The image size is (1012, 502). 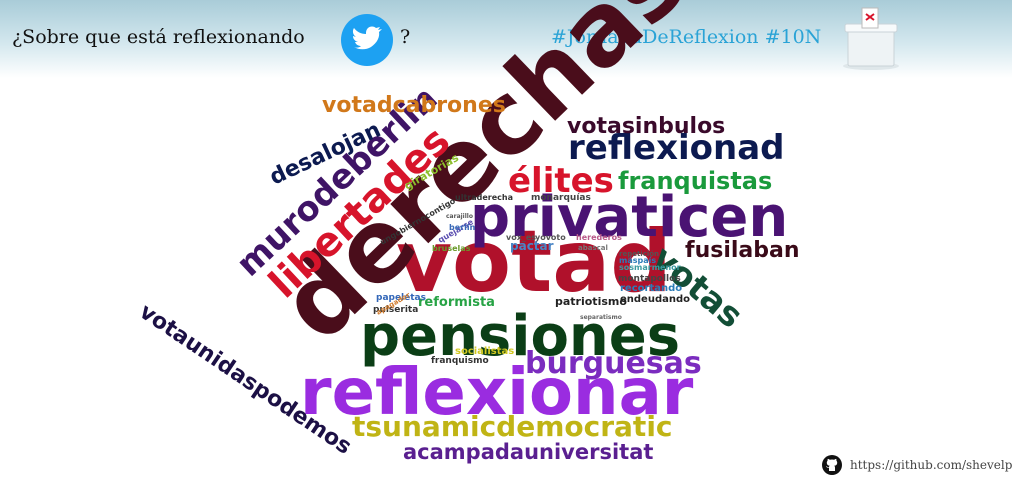 I want to click on cloud-word: franquismo, so click(x=460, y=361).